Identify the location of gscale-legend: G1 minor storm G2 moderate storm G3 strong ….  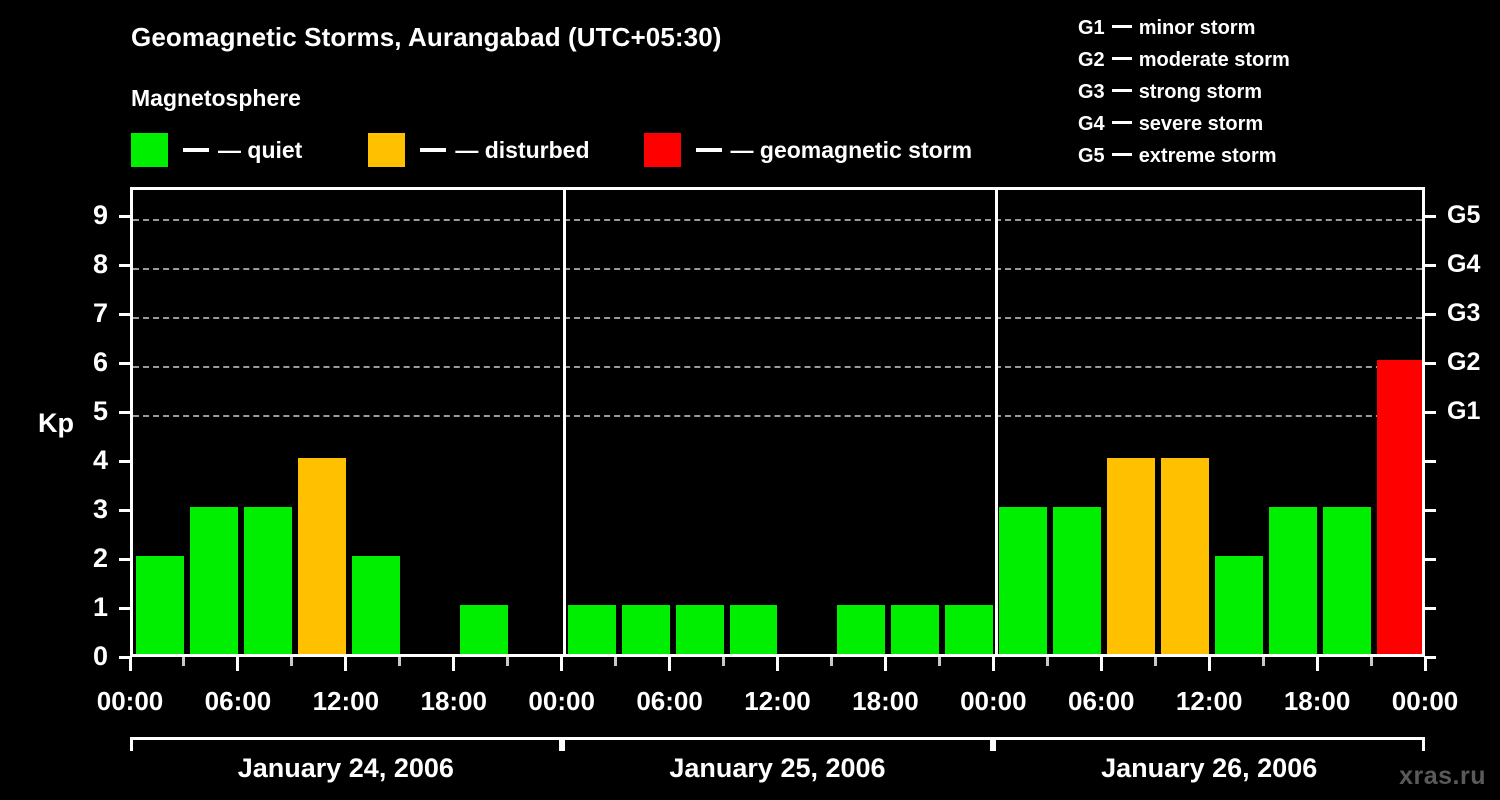
(1184, 92).